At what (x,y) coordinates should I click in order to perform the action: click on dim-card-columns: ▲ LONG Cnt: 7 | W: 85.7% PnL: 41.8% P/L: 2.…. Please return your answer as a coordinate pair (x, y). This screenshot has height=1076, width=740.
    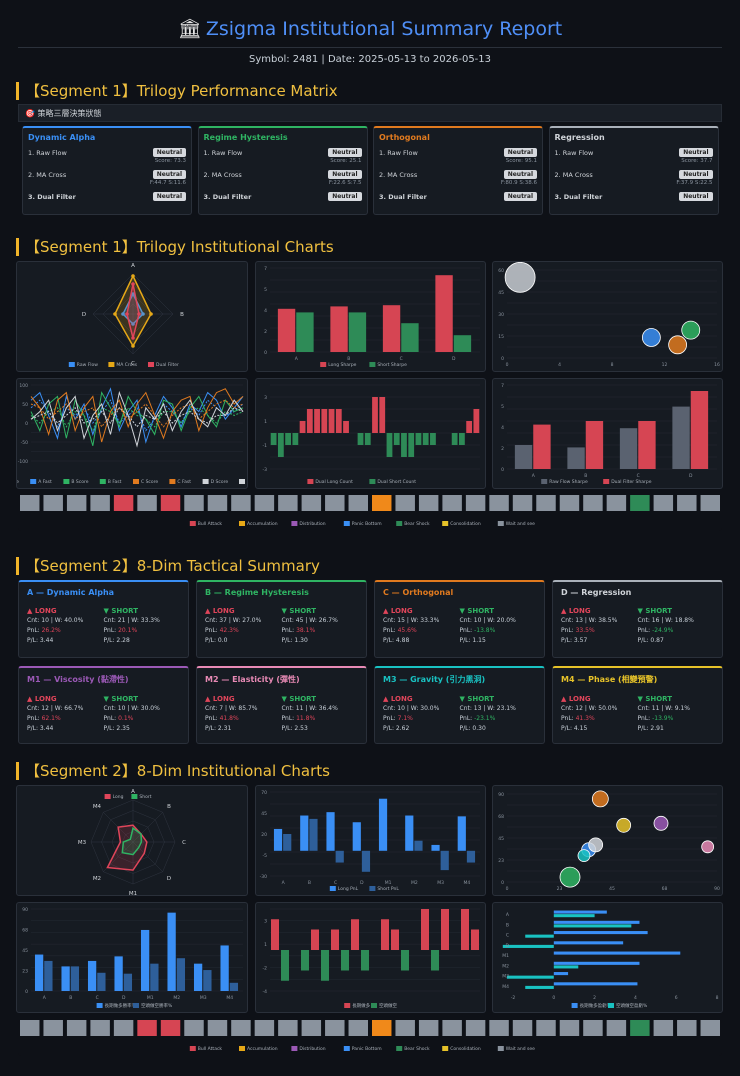
    Looking at the image, I should click on (281, 714).